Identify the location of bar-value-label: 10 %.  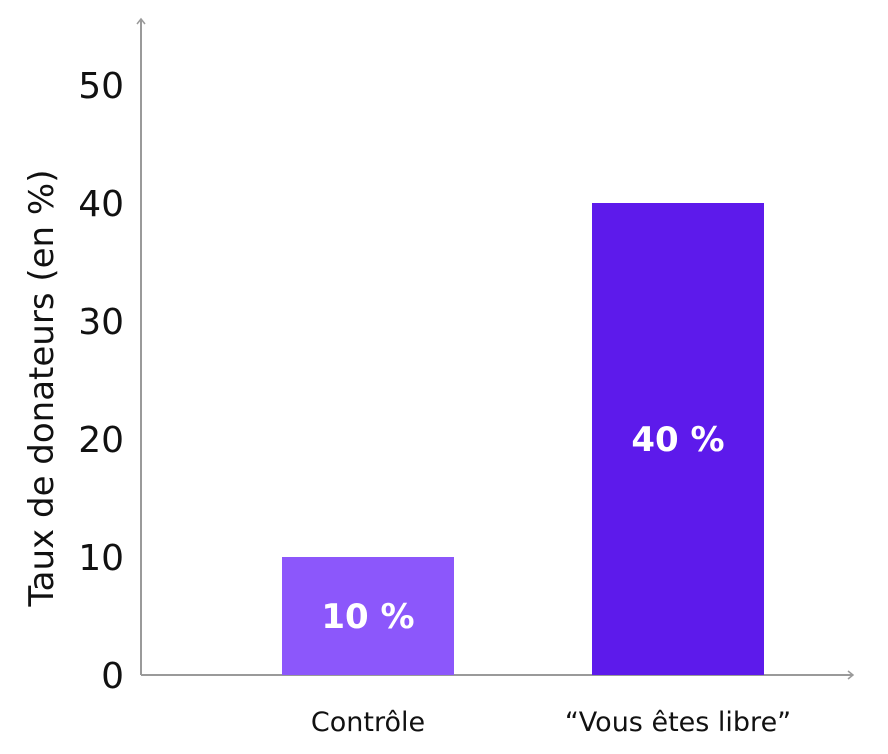
(367, 617).